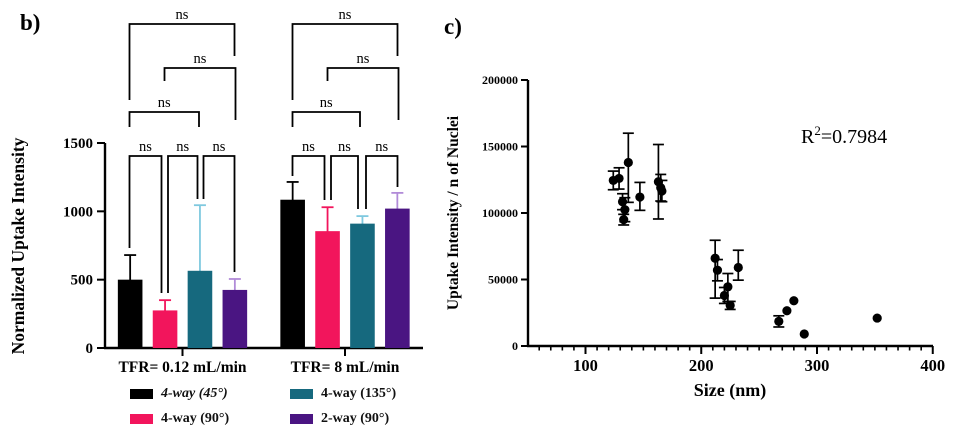  I want to click on legend-item: 4-way (45°), so click(179, 394).